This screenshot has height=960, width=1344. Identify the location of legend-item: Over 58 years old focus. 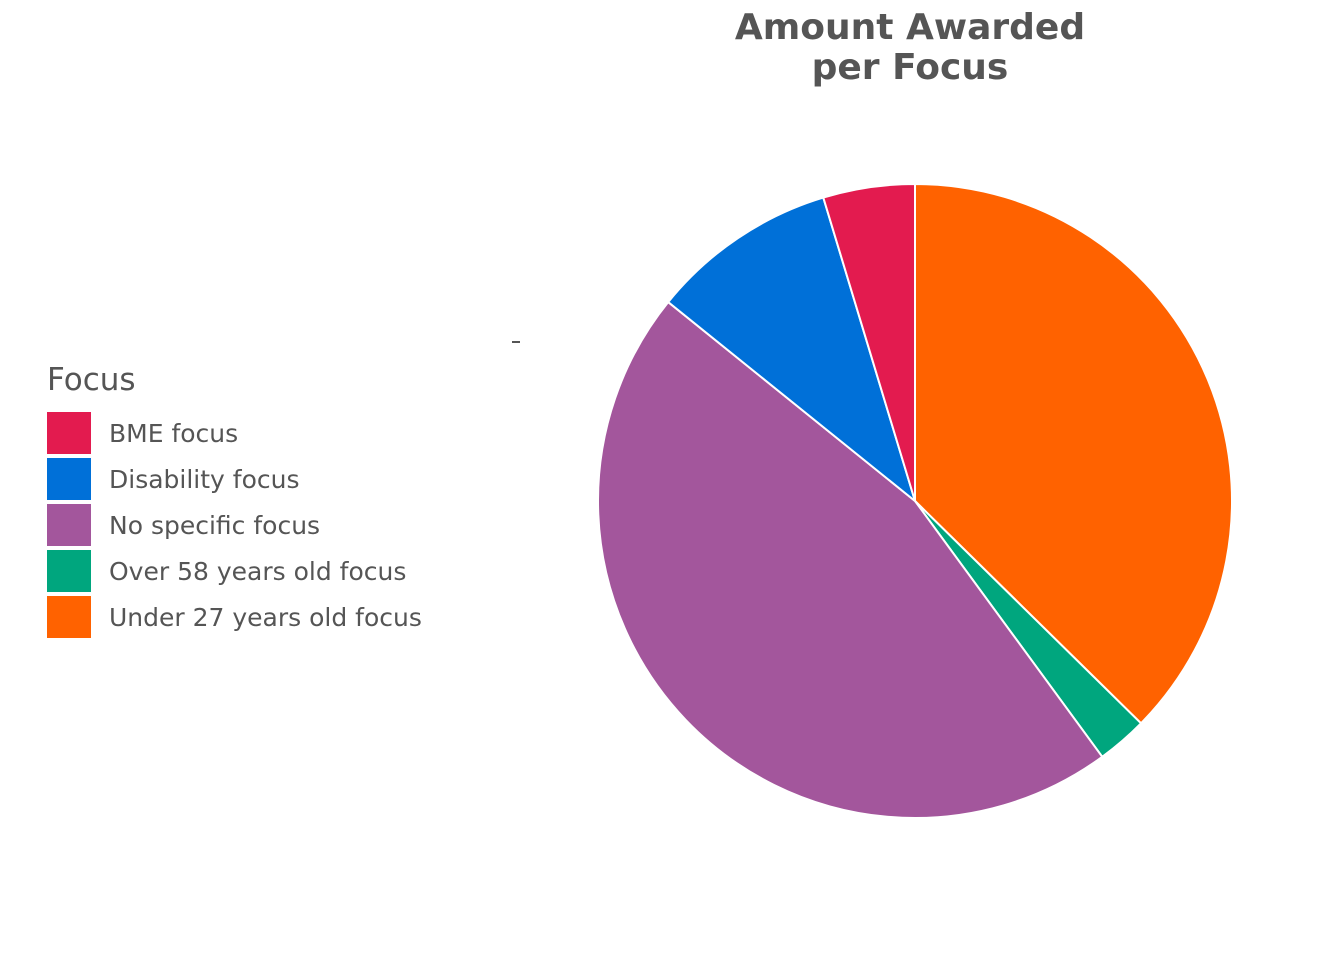
(234, 571).